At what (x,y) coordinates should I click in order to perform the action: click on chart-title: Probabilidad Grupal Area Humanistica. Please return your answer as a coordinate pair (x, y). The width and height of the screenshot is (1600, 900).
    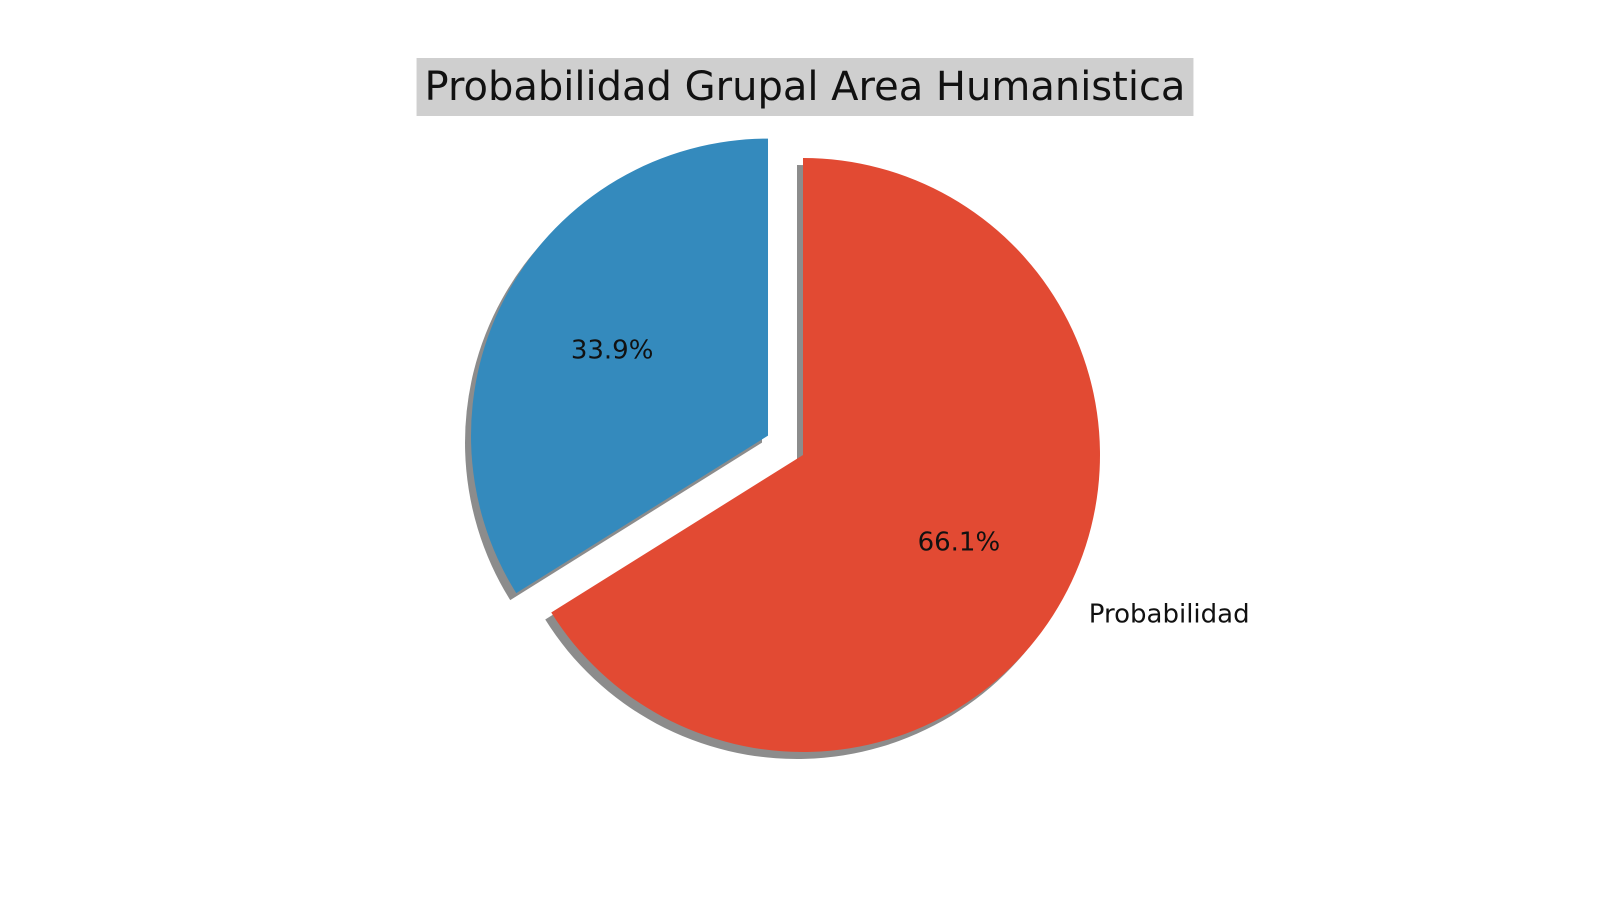
    Looking at the image, I should click on (805, 87).